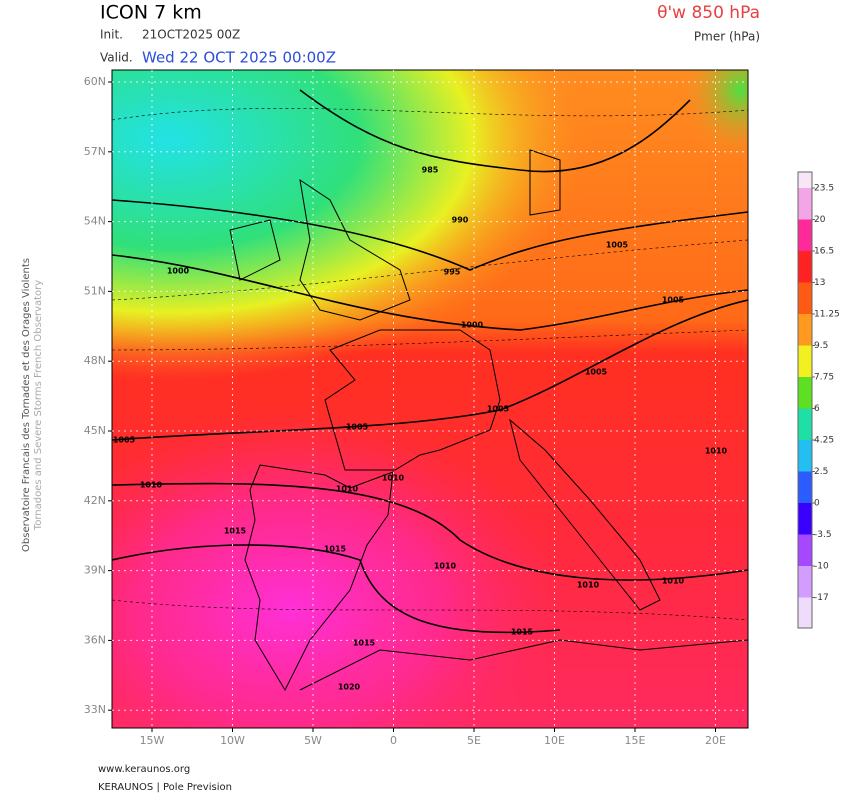  Describe the element at coordinates (95, 221) in the screenshot. I see `lat-label: 54N` at that location.